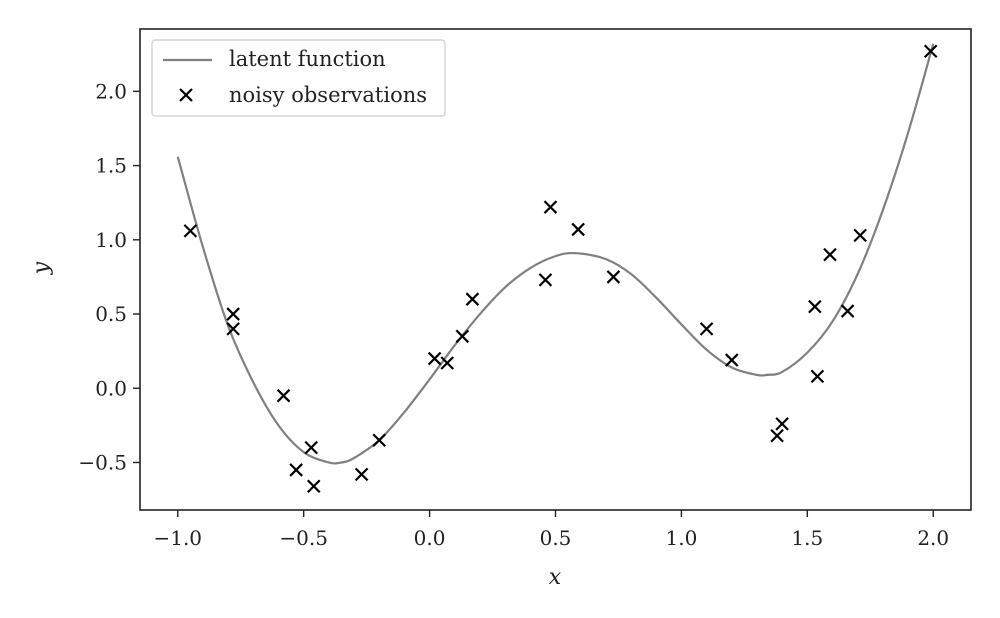  What do you see at coordinates (555, 577) in the screenshot?
I see `x-axis-title: x` at bounding box center [555, 577].